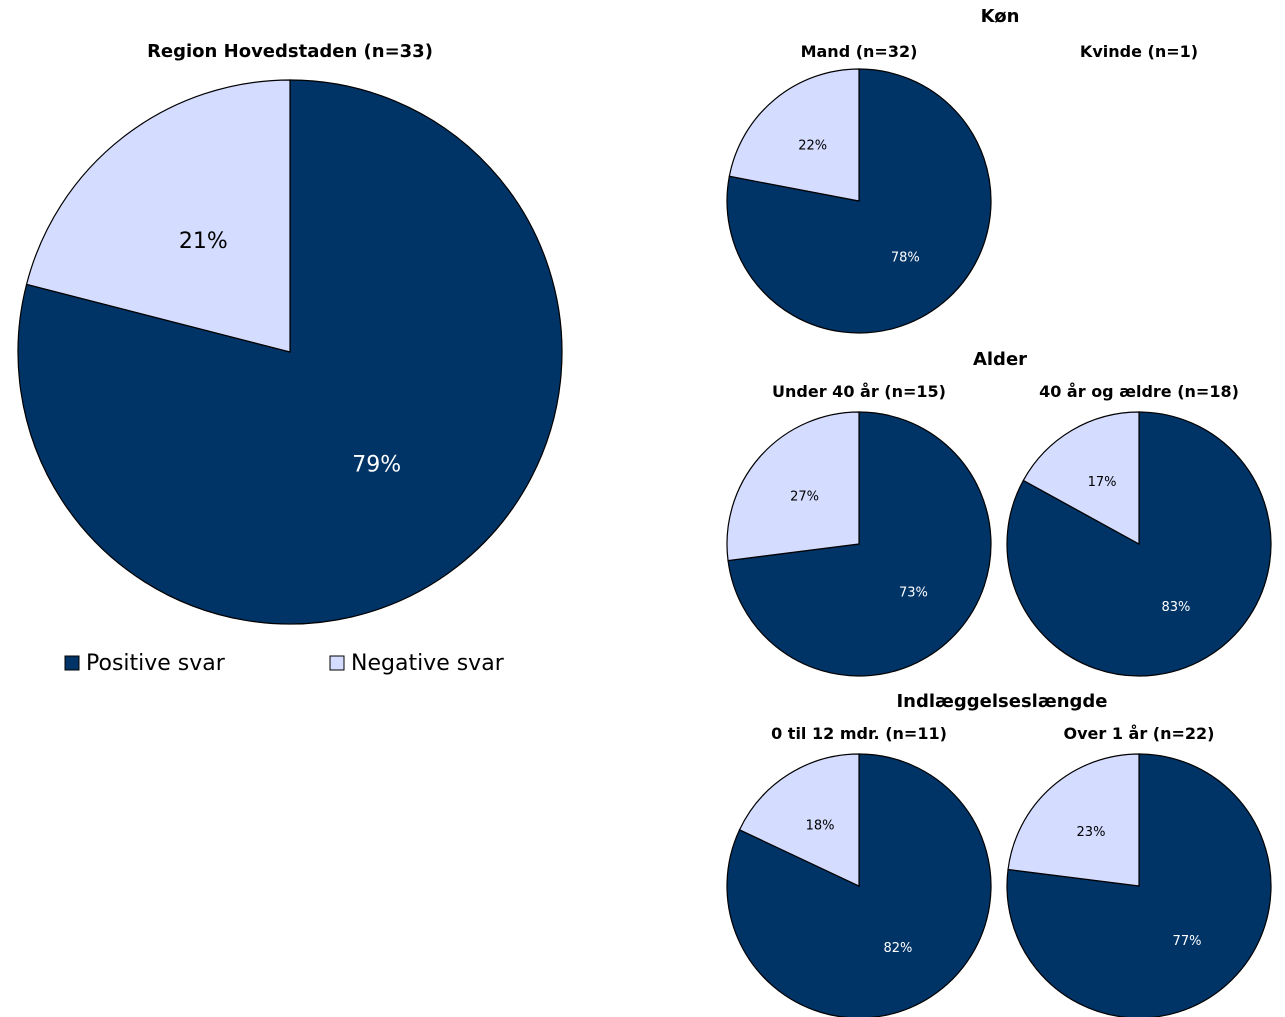  I want to click on data-label: 79%, so click(376, 465).